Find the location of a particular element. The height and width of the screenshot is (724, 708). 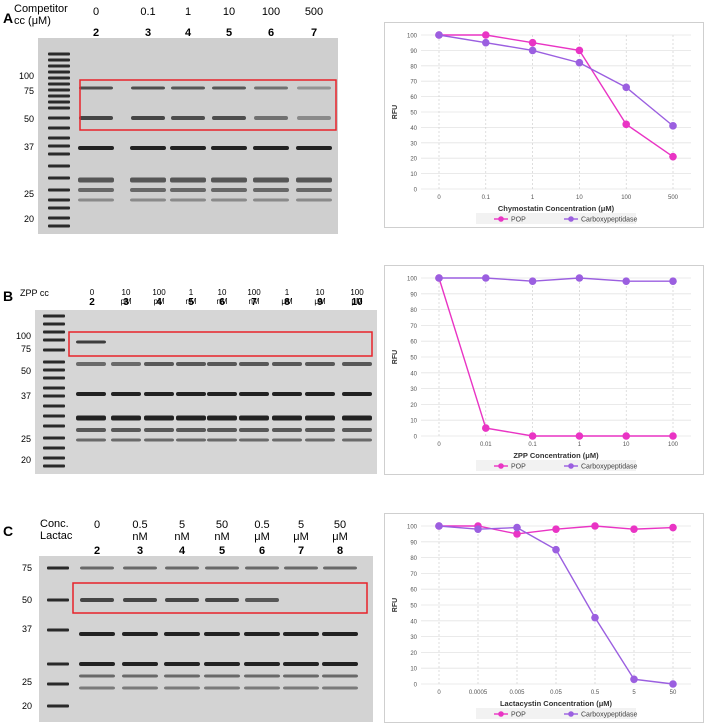

lane-number: 3 is located at coordinates (140, 551).